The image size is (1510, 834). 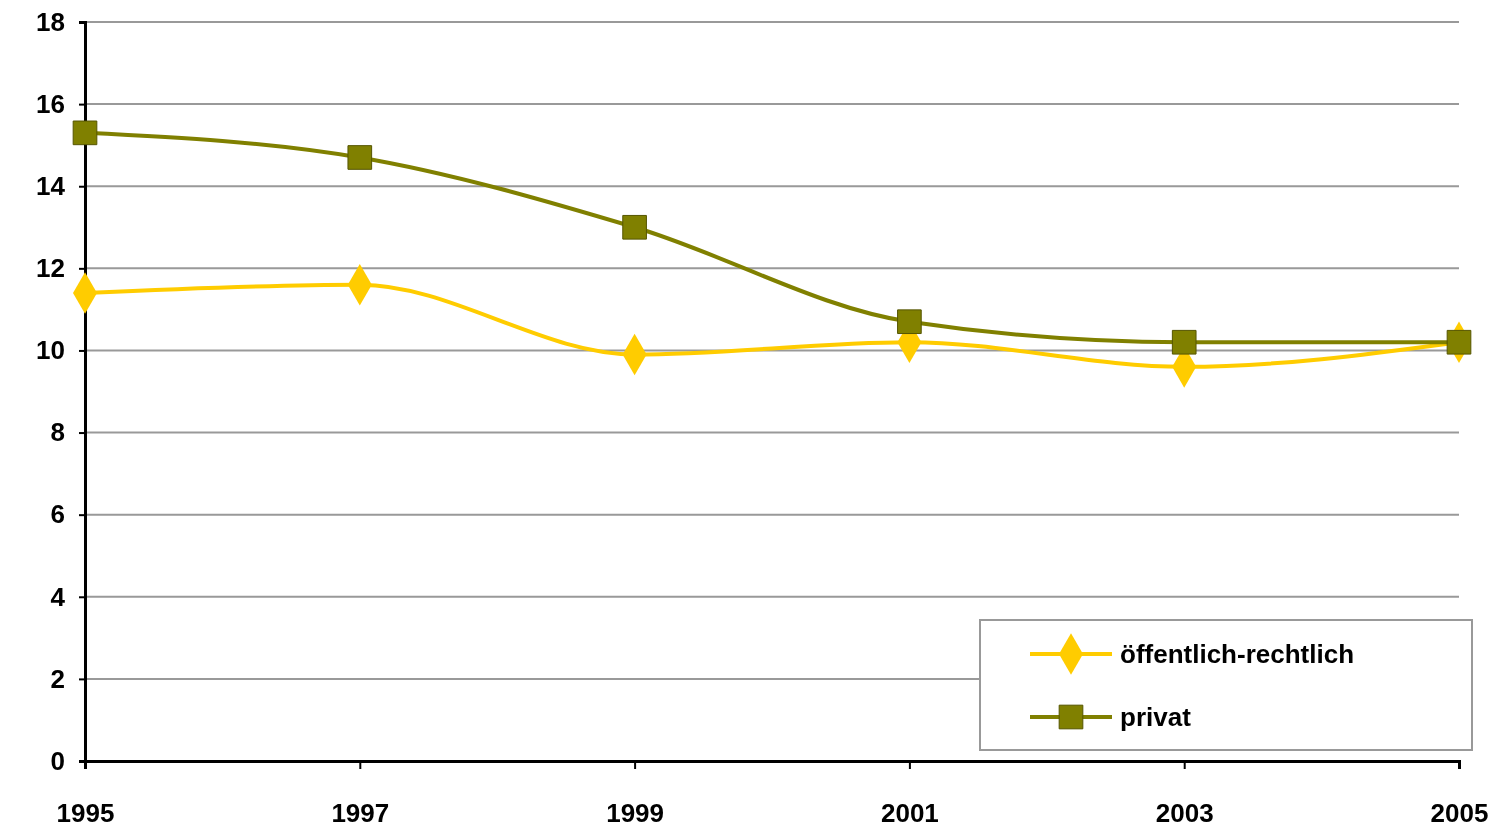 What do you see at coordinates (57, 678) in the screenshot?
I see `y-tick-label: 2` at bounding box center [57, 678].